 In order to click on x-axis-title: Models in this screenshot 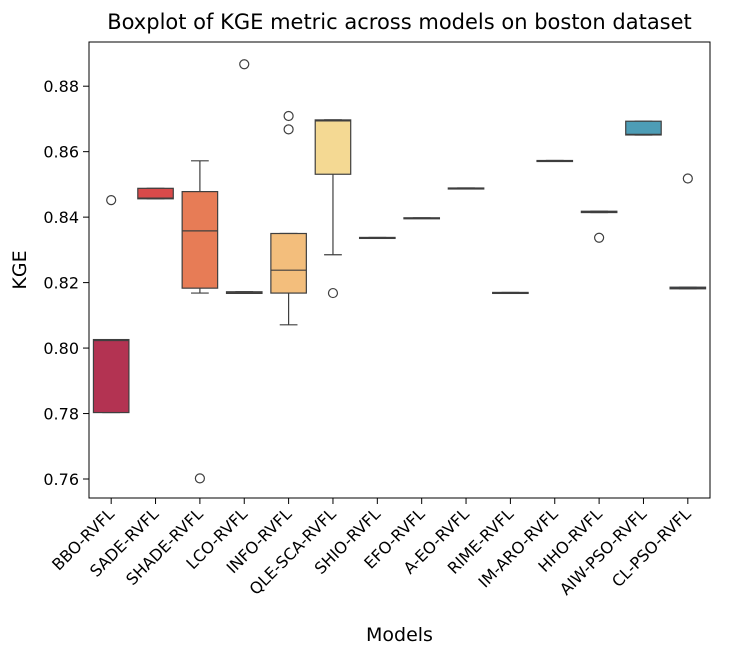, I will do `click(399, 635)`.